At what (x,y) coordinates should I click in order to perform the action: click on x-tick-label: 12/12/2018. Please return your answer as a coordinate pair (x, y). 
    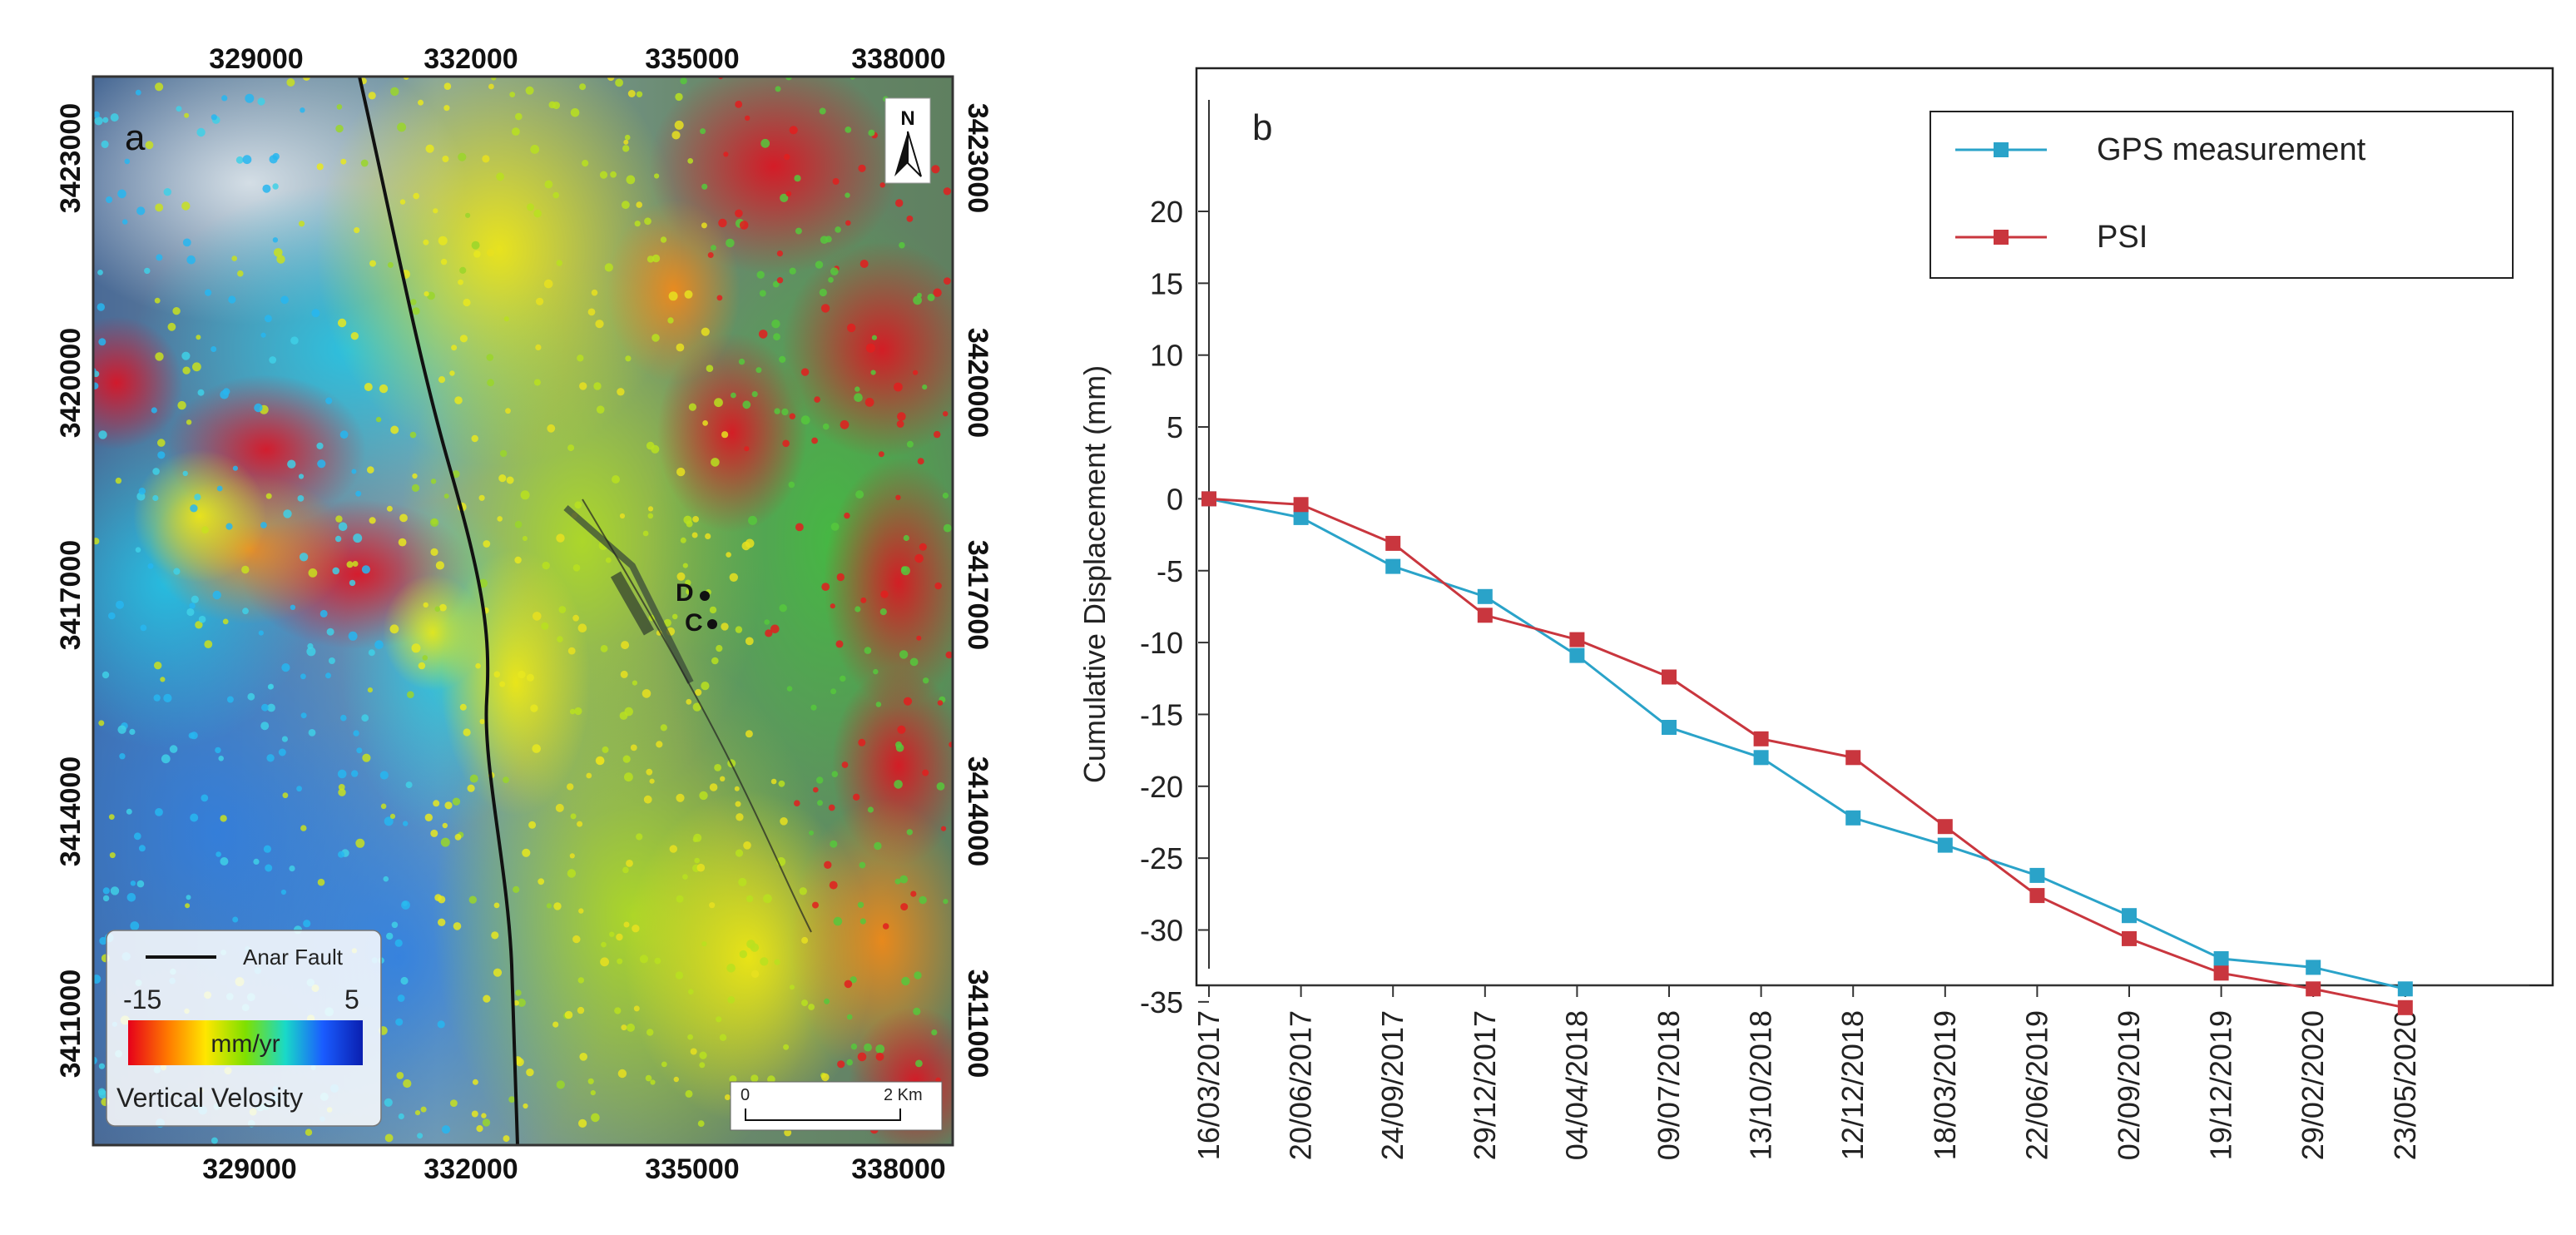
    Looking at the image, I should click on (1853, 1085).